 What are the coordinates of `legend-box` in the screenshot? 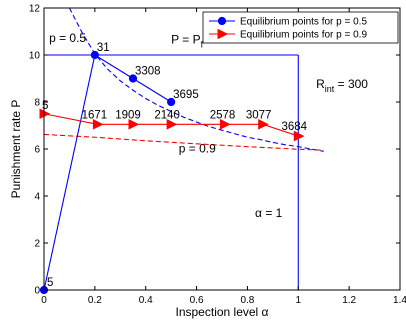 It's located at (300, 27).